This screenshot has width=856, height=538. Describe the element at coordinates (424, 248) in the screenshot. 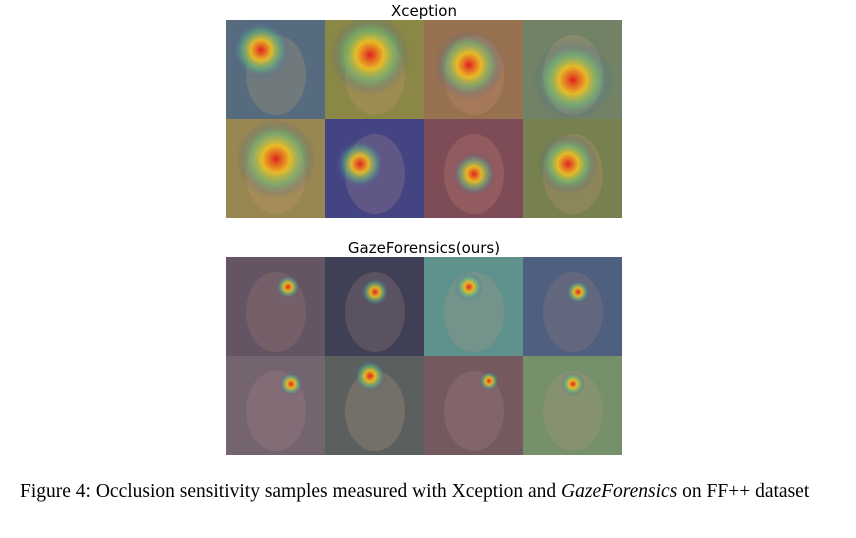

I see `panel-title: GazeForensics(ours)` at that location.